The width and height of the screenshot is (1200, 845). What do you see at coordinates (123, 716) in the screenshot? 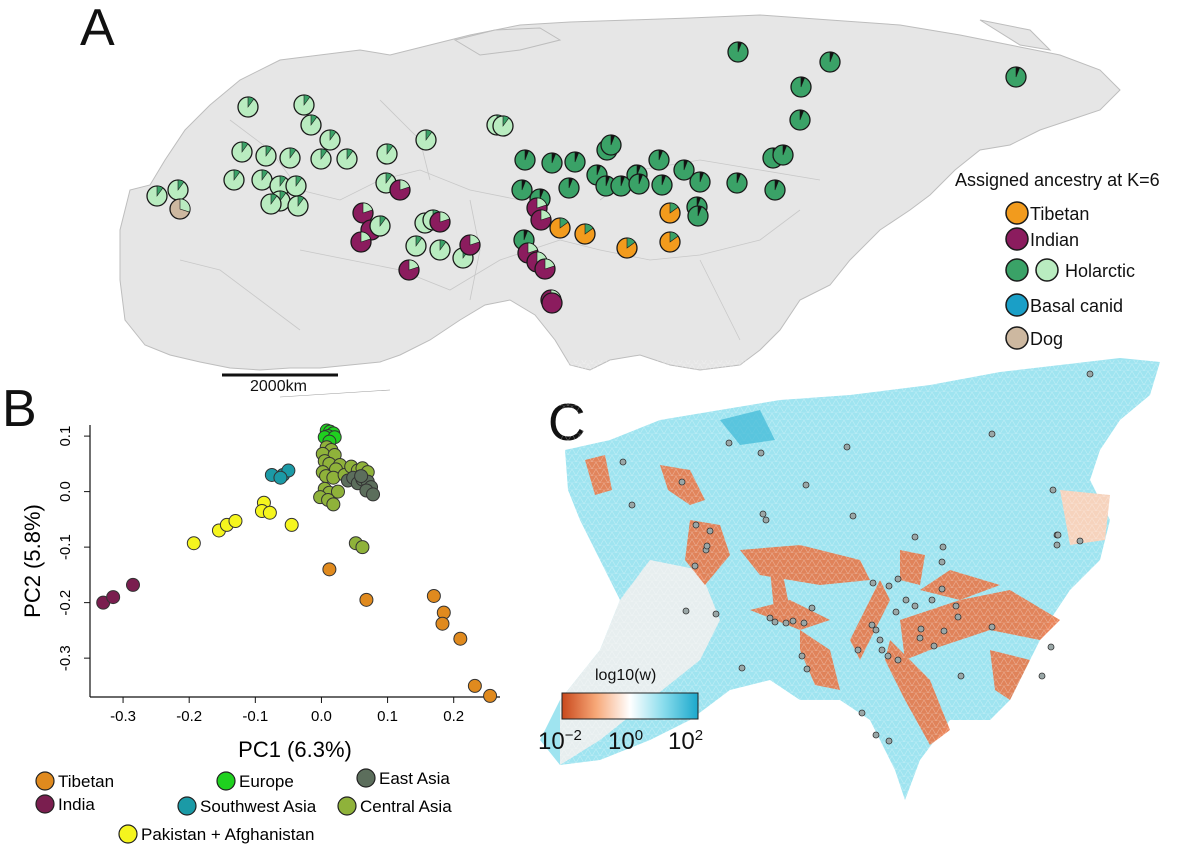
I see `x-tick-label: -0.3` at bounding box center [123, 716].